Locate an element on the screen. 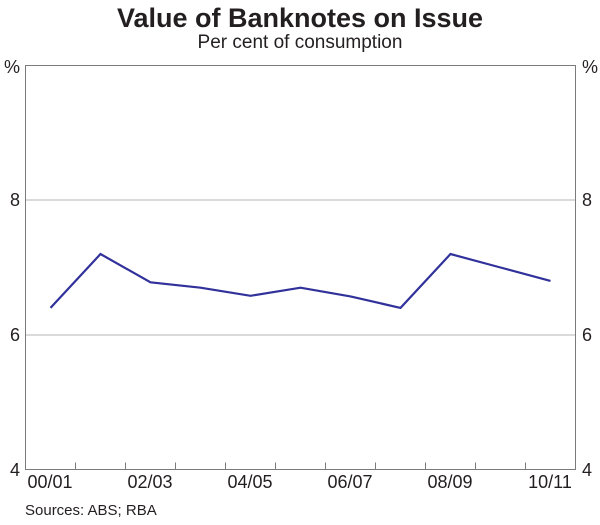  y-tick-label-right-8: 8 is located at coordinates (587, 200).